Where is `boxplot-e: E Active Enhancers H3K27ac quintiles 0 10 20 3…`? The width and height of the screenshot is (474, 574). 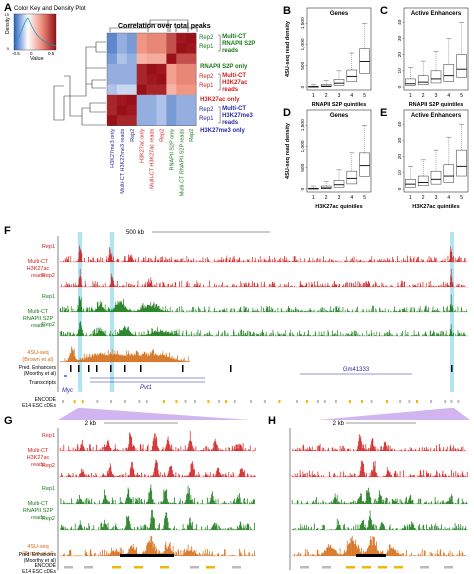 boxplot-e: E Active Enhancers H3K27ac quintiles 0 10 20 3… is located at coordinates (424, 158).